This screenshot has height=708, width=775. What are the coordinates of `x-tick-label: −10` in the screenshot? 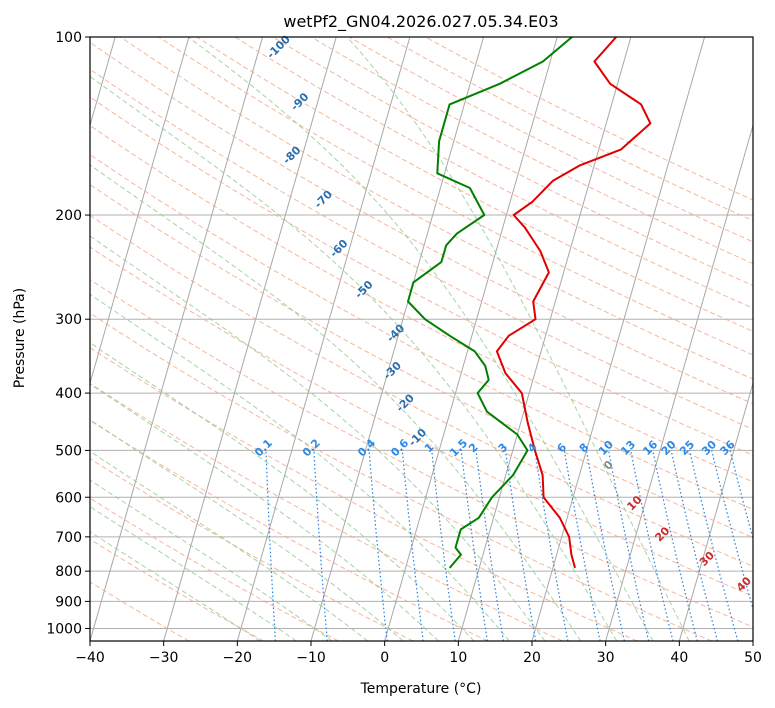 It's located at (311, 658).